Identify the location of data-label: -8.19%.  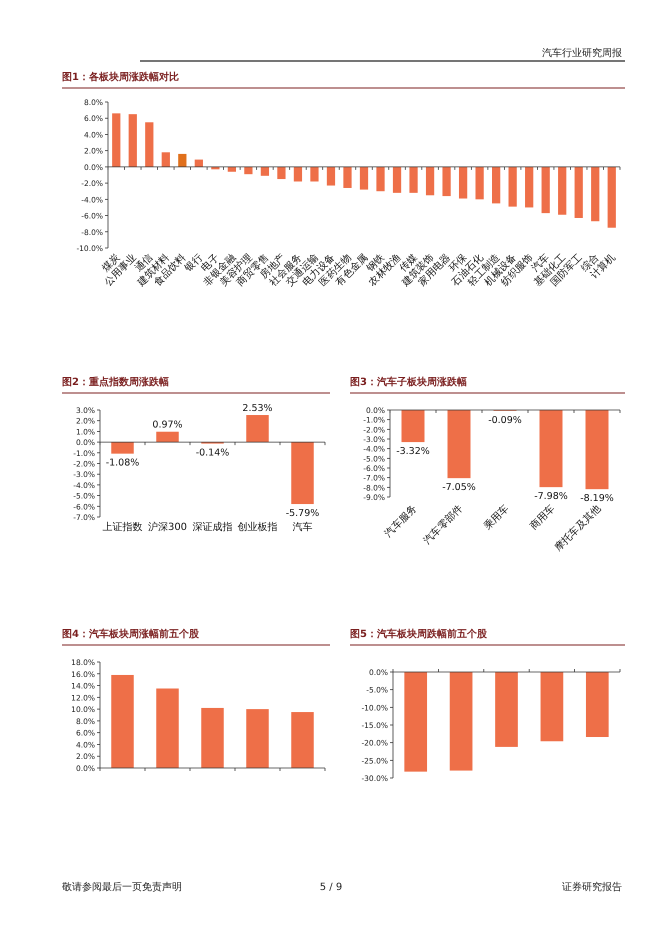
(597, 498).